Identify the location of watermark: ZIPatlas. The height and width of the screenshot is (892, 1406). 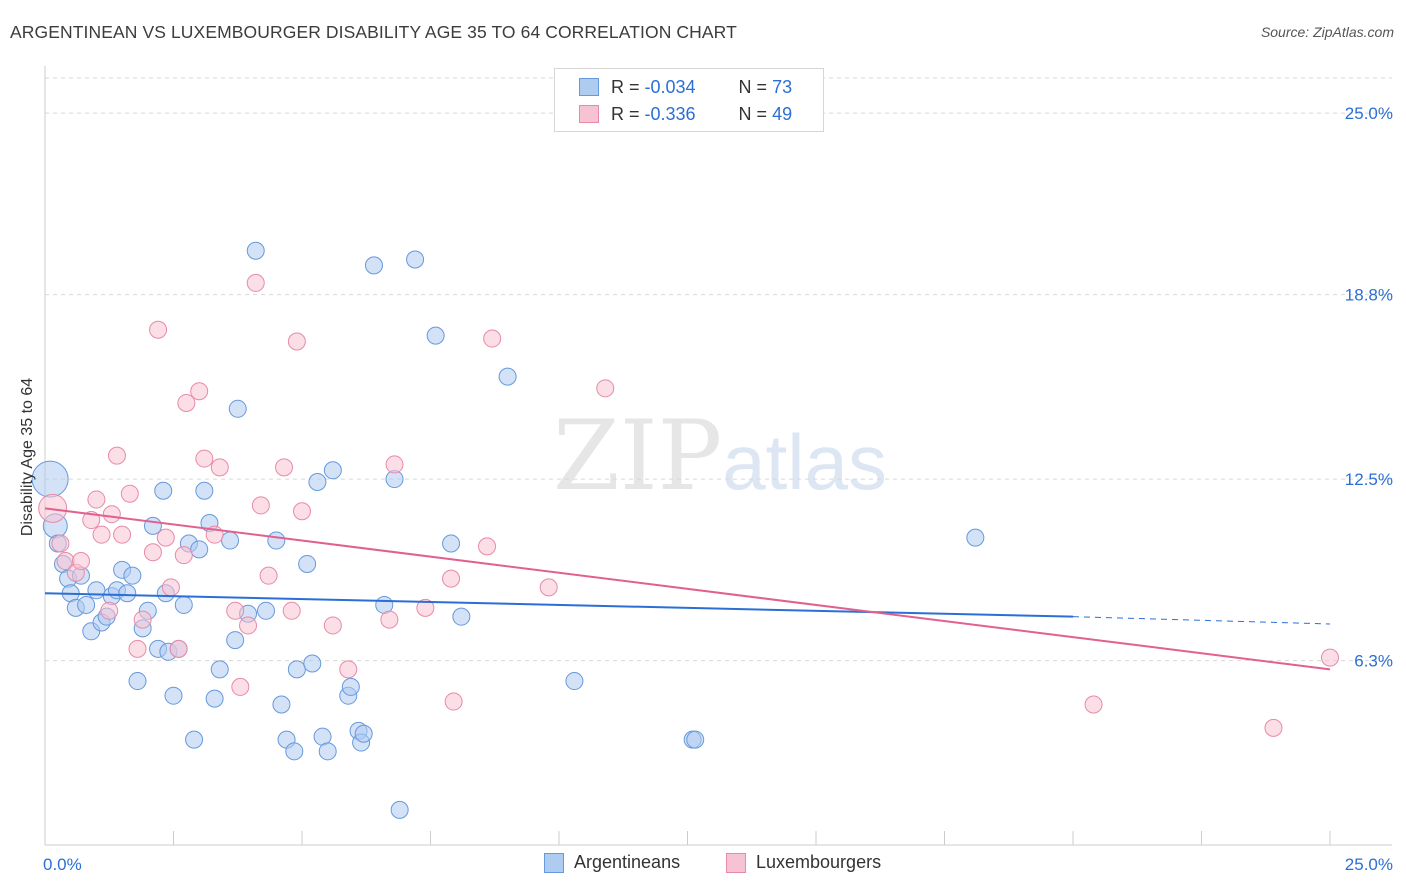
(720, 456).